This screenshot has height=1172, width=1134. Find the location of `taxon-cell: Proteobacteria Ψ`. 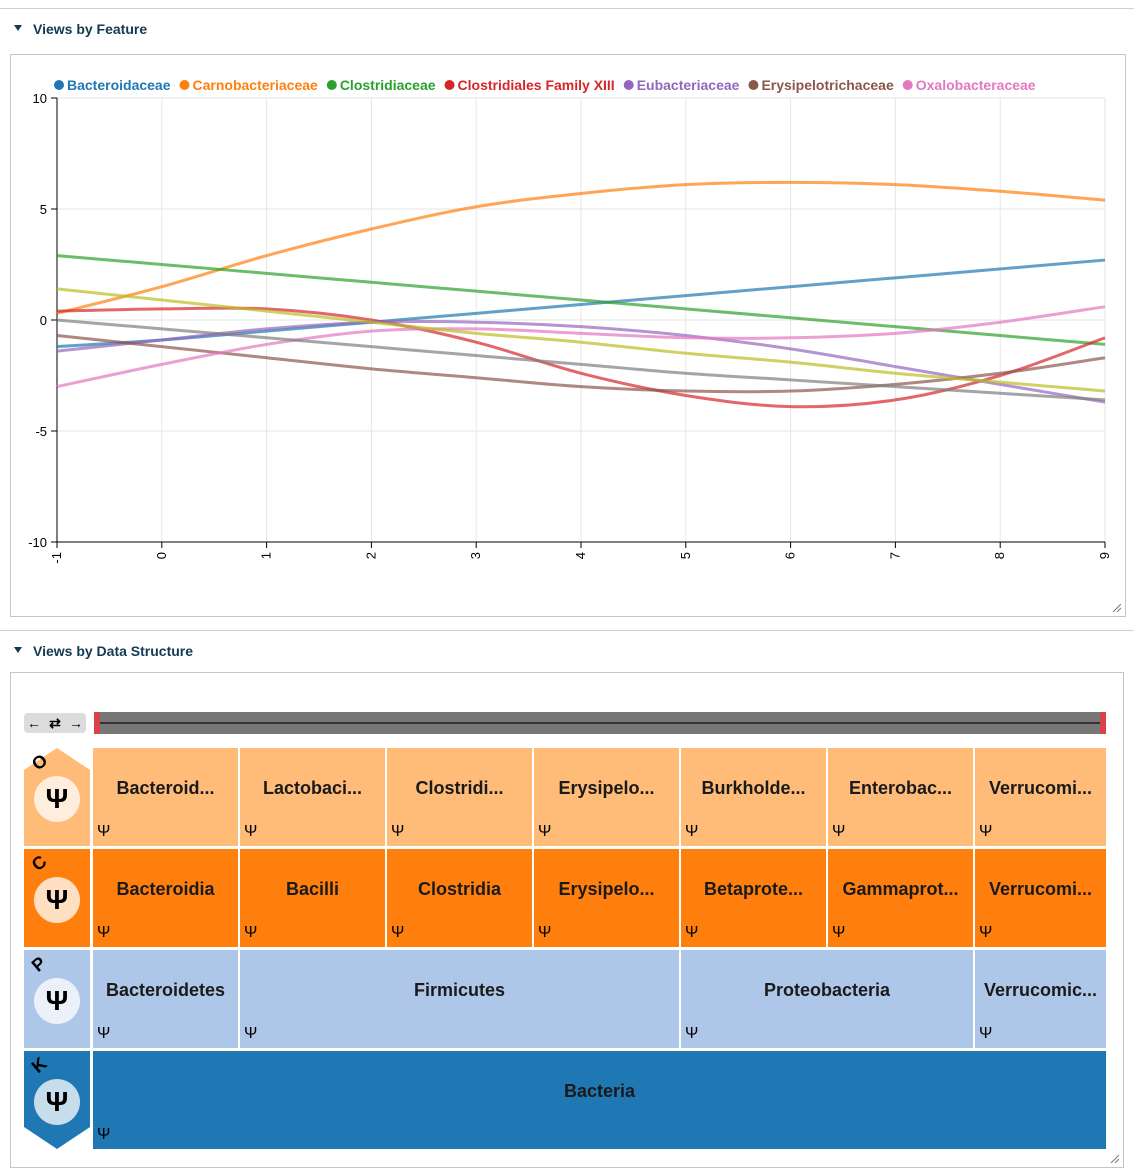

taxon-cell: Proteobacteria Ψ is located at coordinates (827, 999).